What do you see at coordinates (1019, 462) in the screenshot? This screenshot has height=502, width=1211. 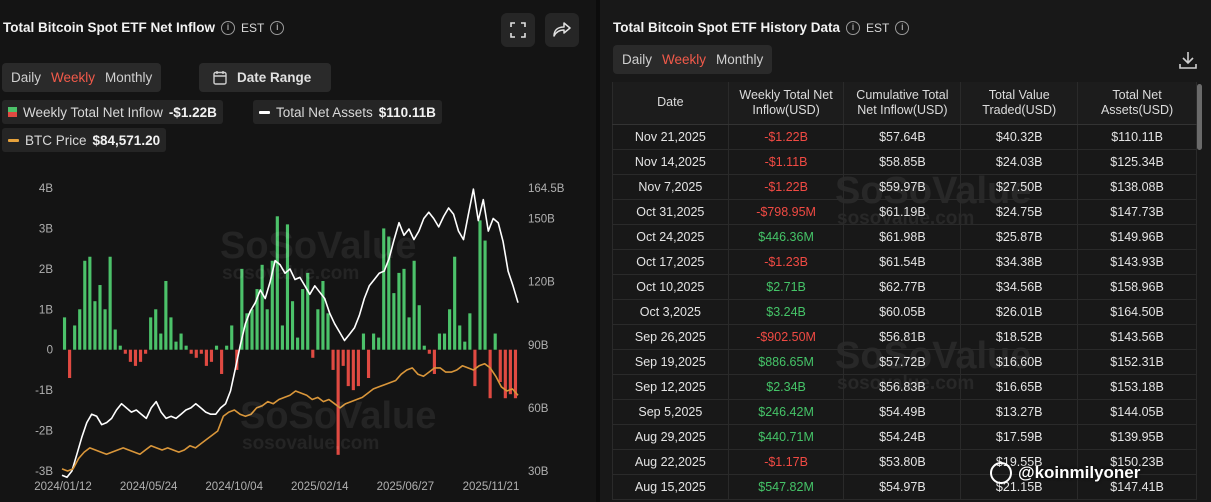 I see `cell-value-traded: $19.55B` at bounding box center [1019, 462].